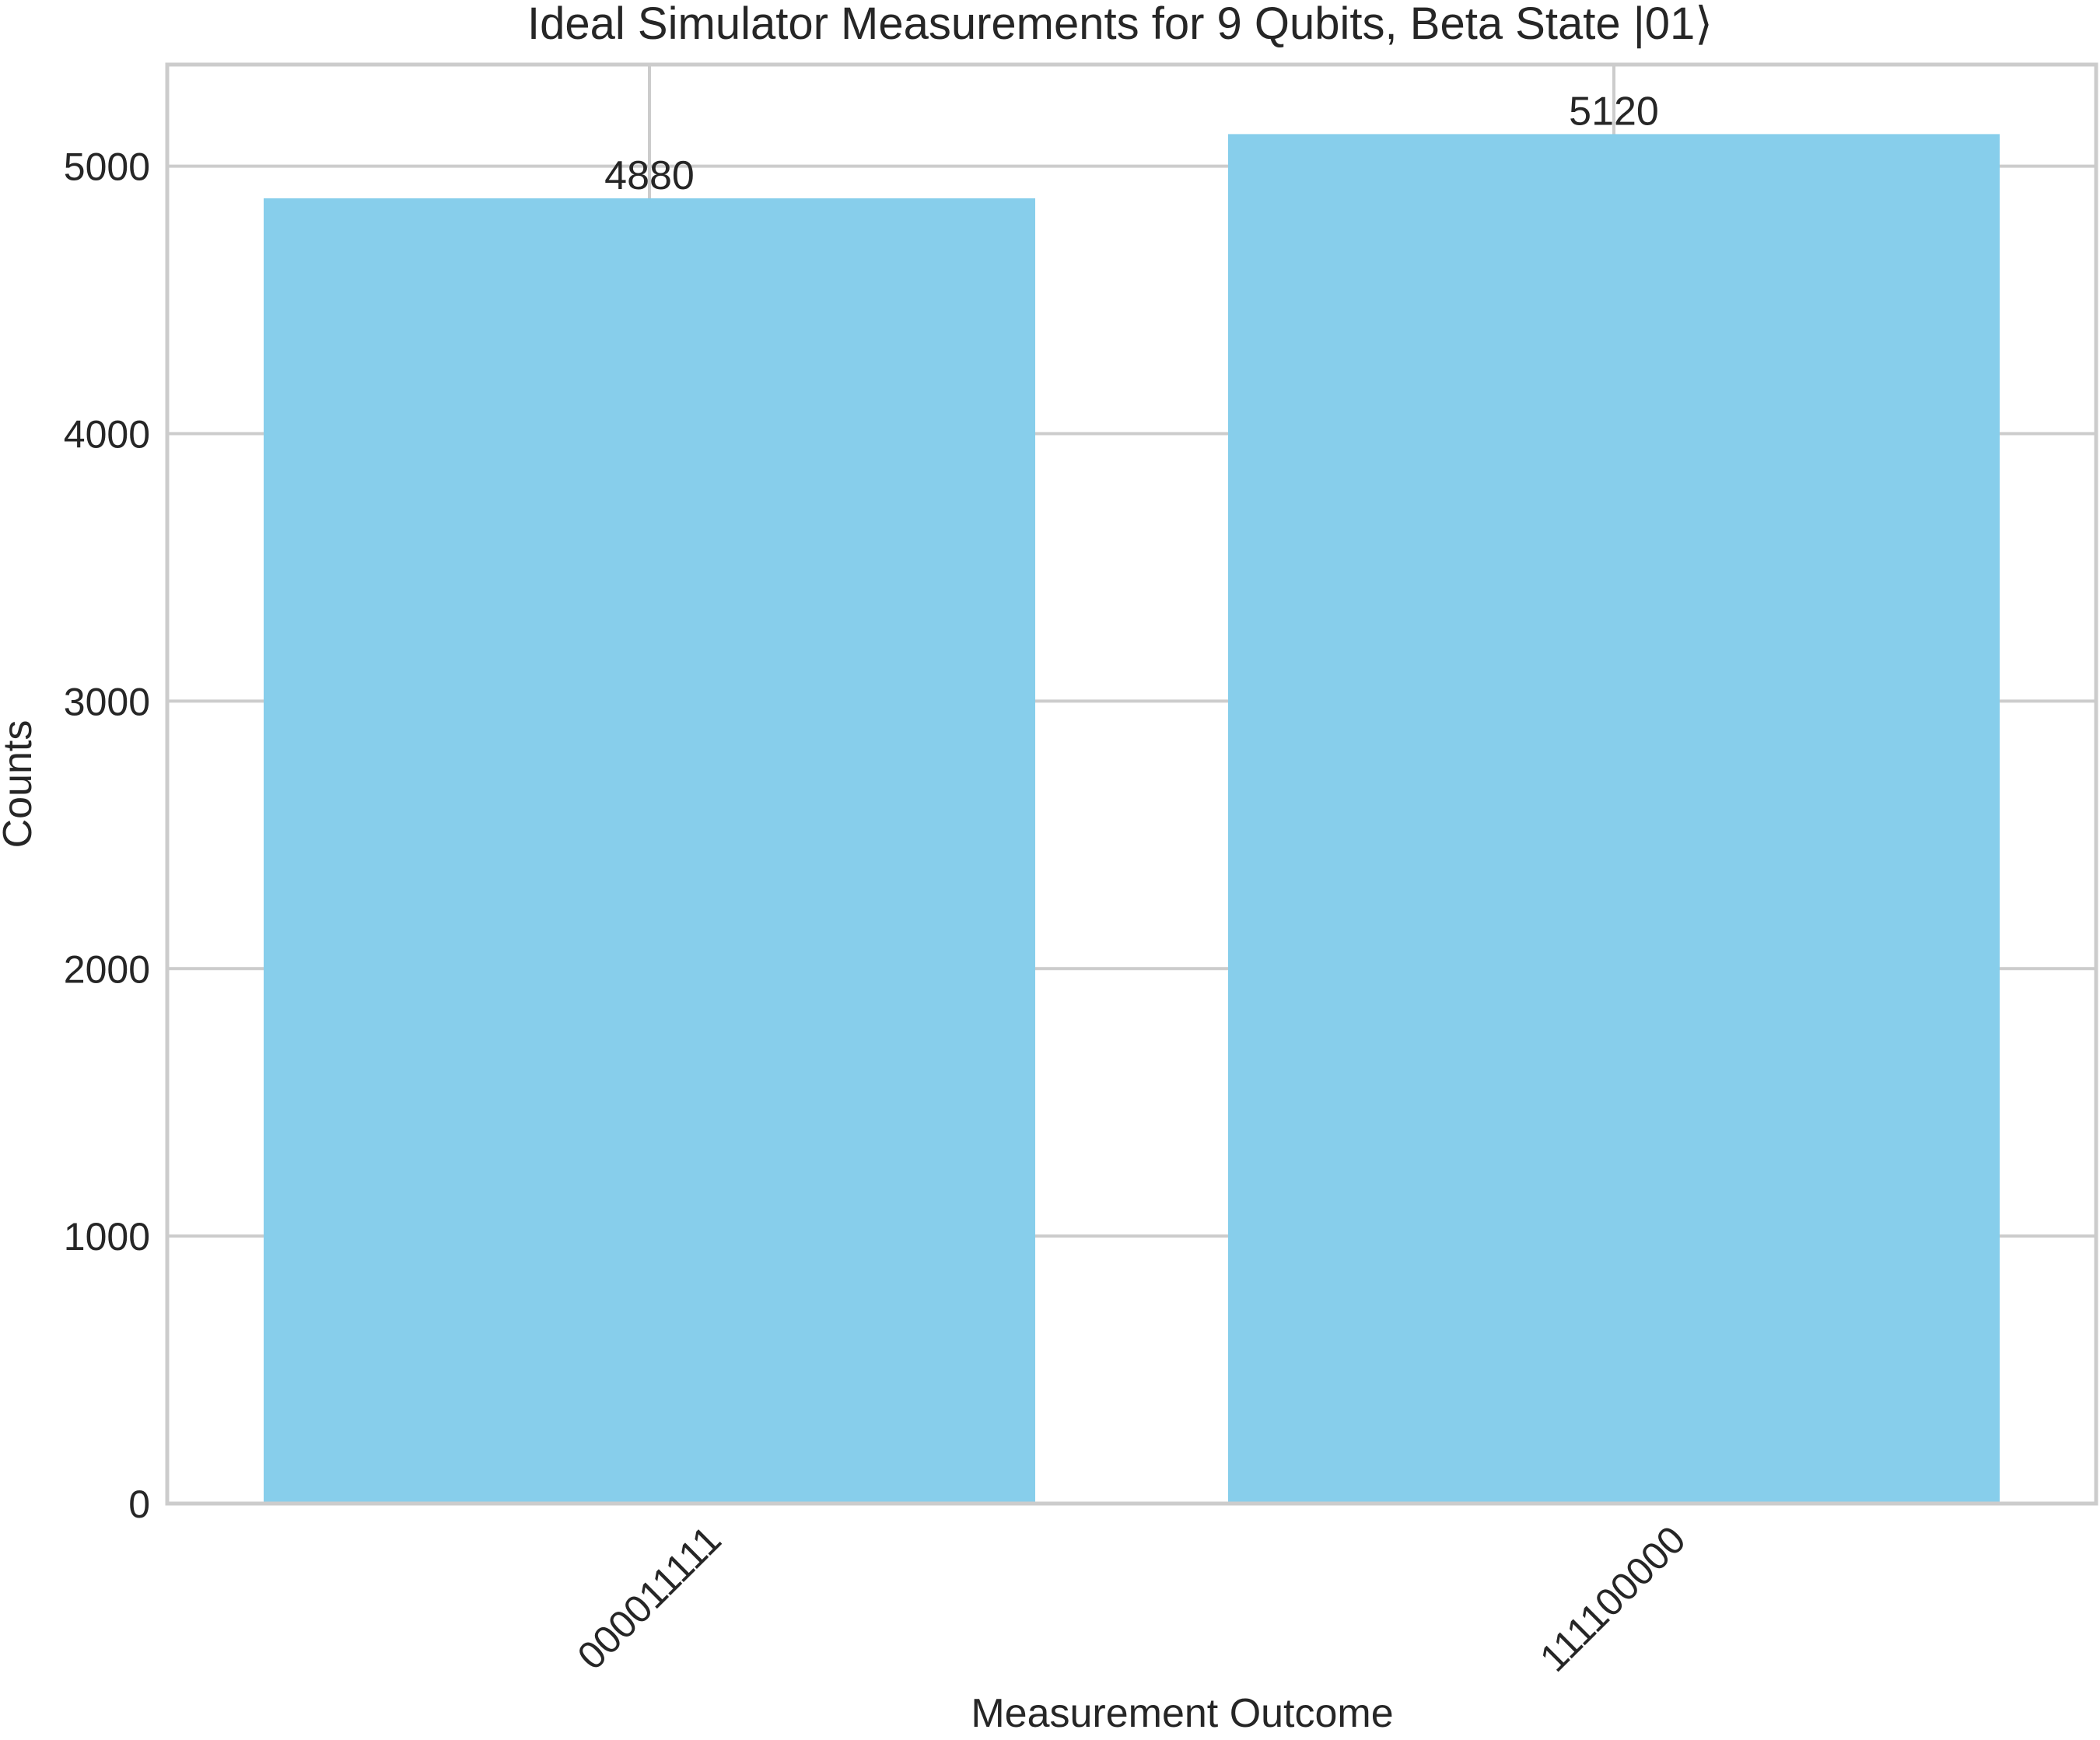 The width and height of the screenshot is (2100, 1740). I want to click on x-axis-label: Measurement Outcome, so click(1182, 1713).